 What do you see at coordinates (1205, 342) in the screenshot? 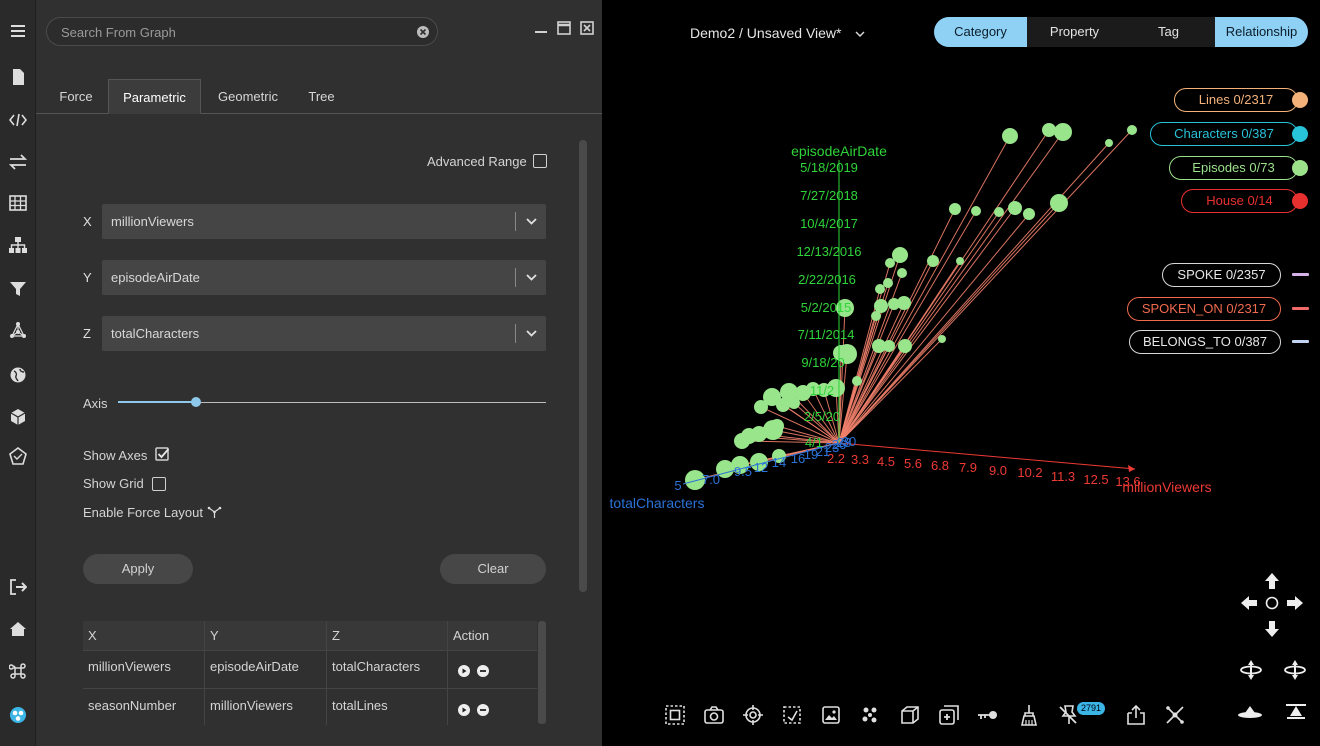
I see `legend-edge-2: BELONGS_TO 0/387` at bounding box center [1205, 342].